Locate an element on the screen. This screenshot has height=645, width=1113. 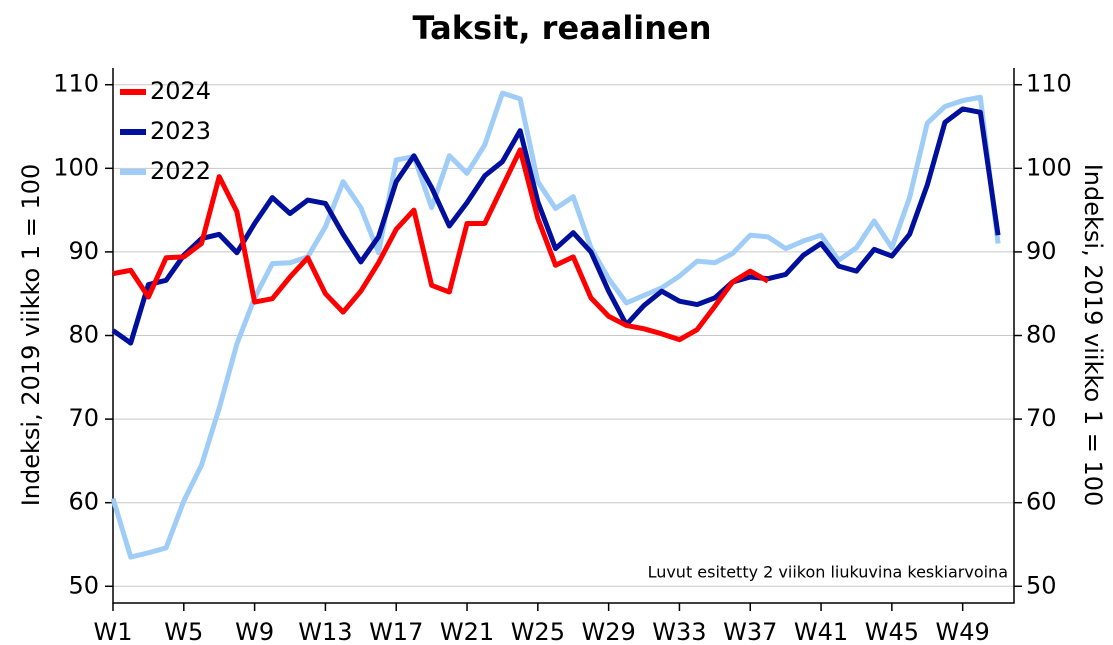
y2-tick-label: 110 is located at coordinates (1049, 84).